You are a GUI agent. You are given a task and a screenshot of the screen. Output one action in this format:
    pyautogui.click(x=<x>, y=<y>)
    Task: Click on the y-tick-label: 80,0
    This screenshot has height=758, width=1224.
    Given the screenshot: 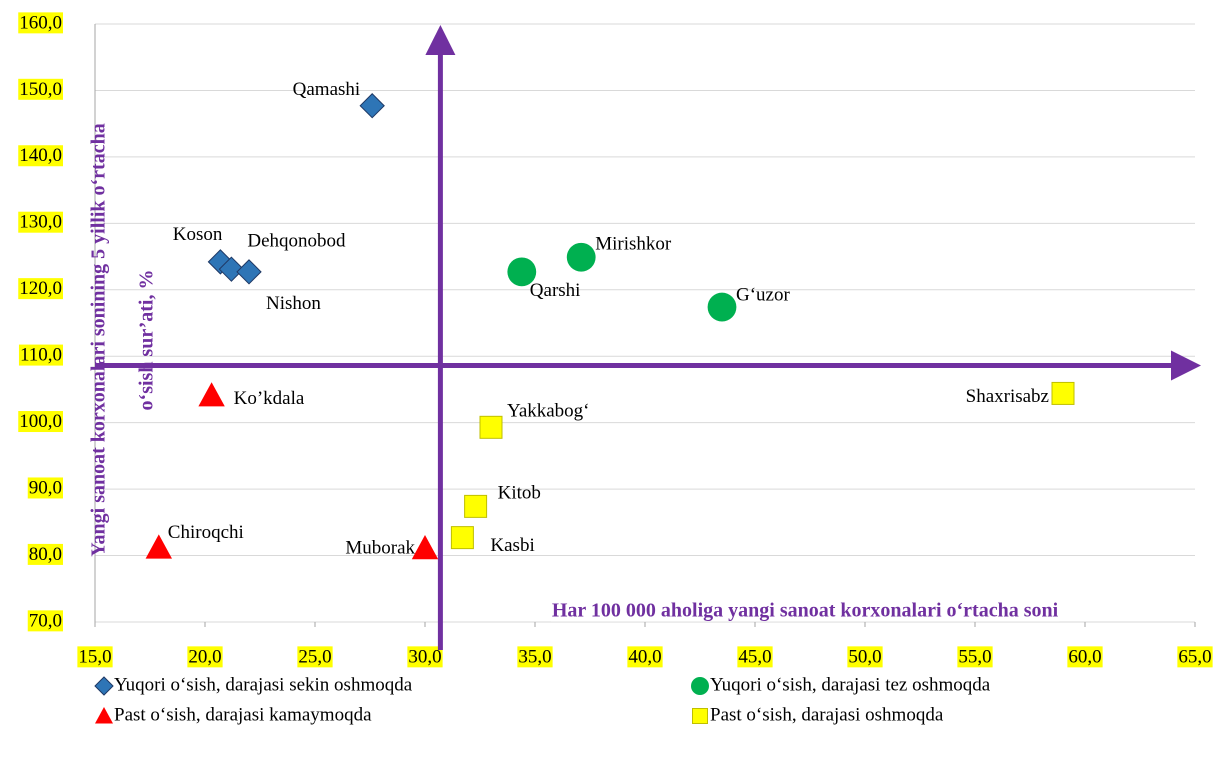 What is the action you would take?
    pyautogui.click(x=45, y=554)
    